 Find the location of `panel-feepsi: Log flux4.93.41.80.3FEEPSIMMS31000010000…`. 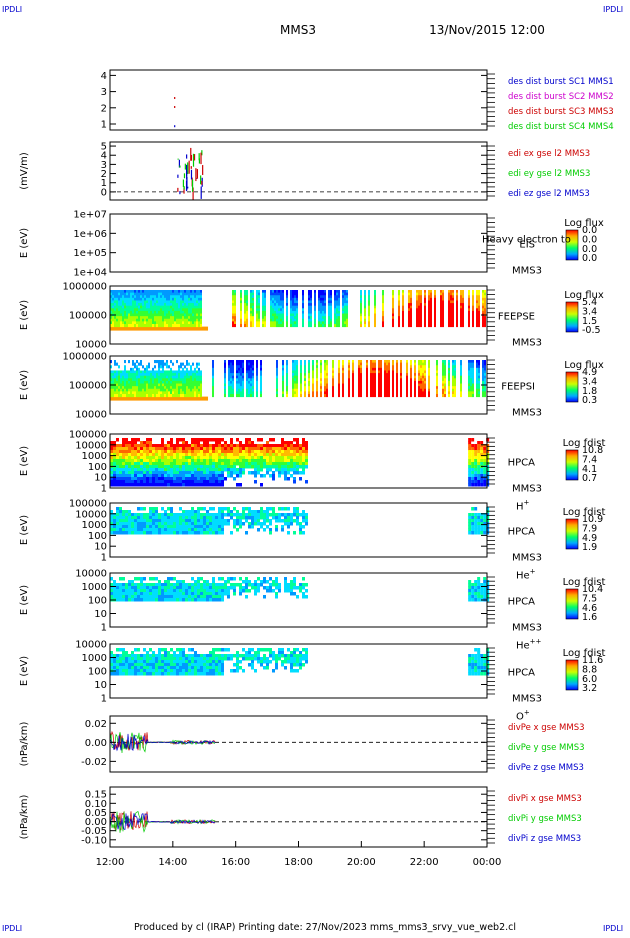

panel-feepsi: Log flux4.93.41.80.3FEEPSIMMS31000010000… is located at coordinates (311, 386).